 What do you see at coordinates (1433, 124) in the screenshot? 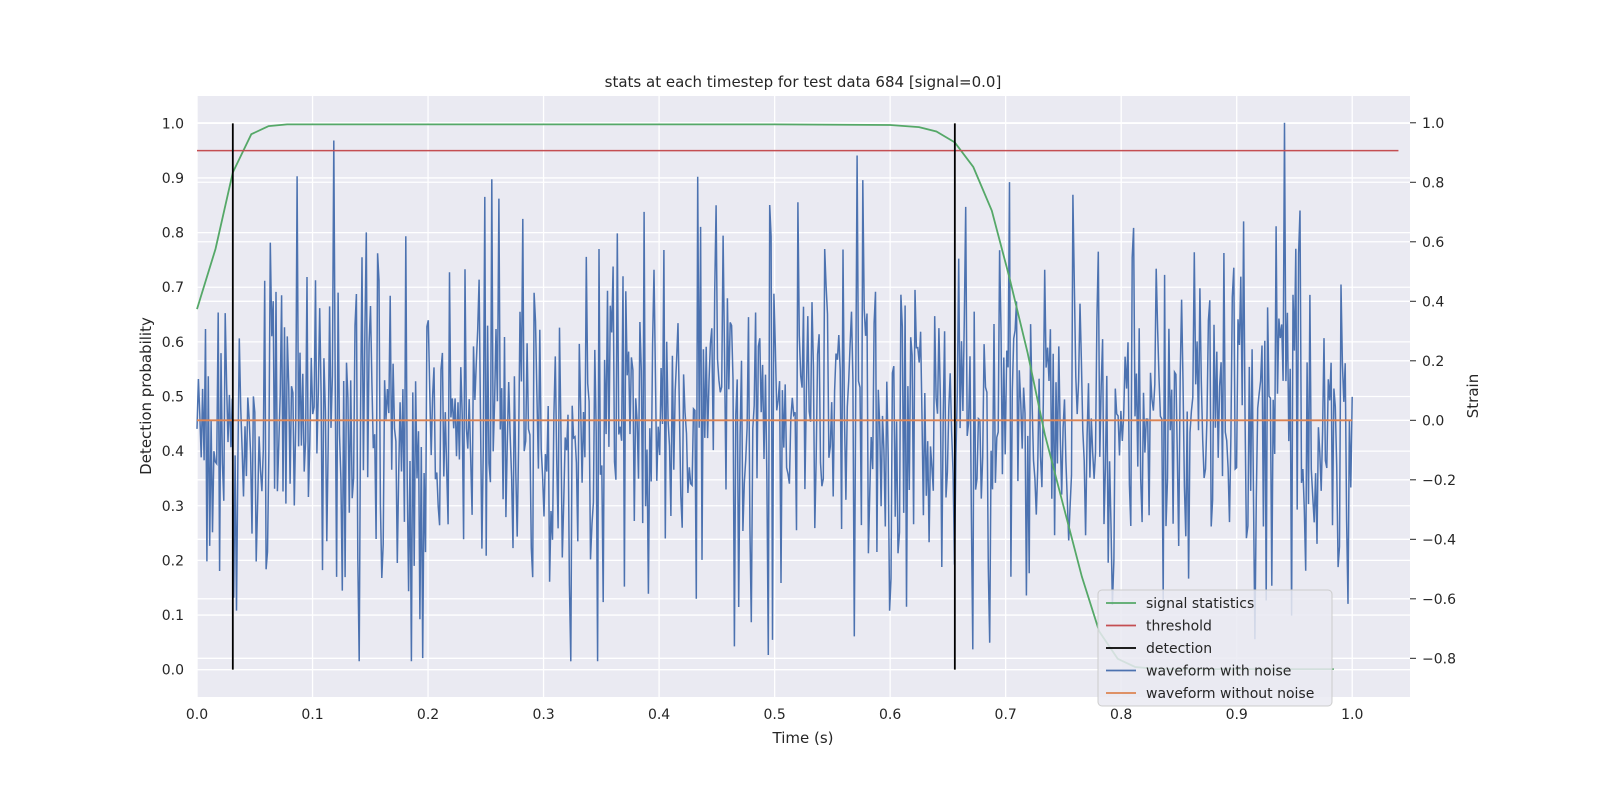
I see `y2-tick-label: 1.0` at bounding box center [1433, 124].